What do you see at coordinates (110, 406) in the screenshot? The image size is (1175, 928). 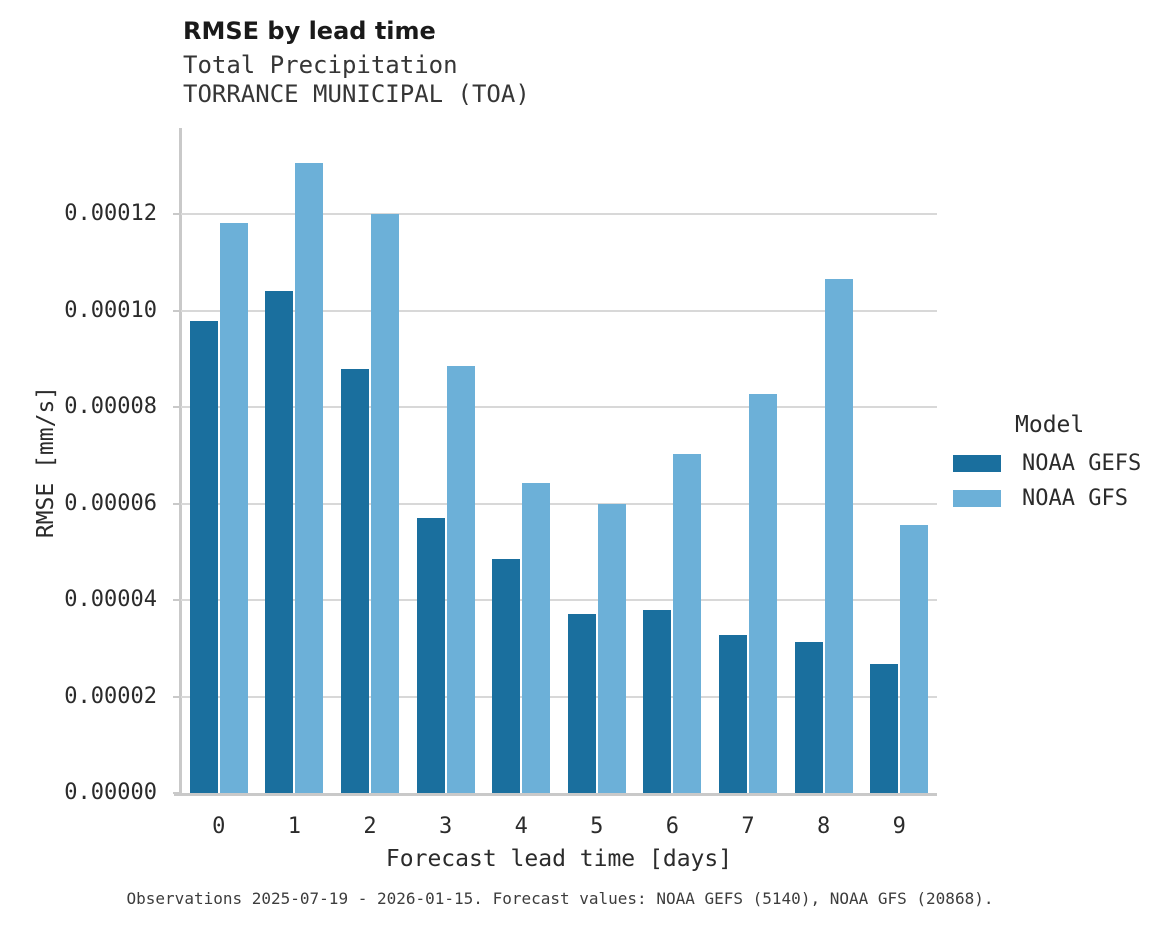 I see `y-tick-label: 0.00008` at bounding box center [110, 406].